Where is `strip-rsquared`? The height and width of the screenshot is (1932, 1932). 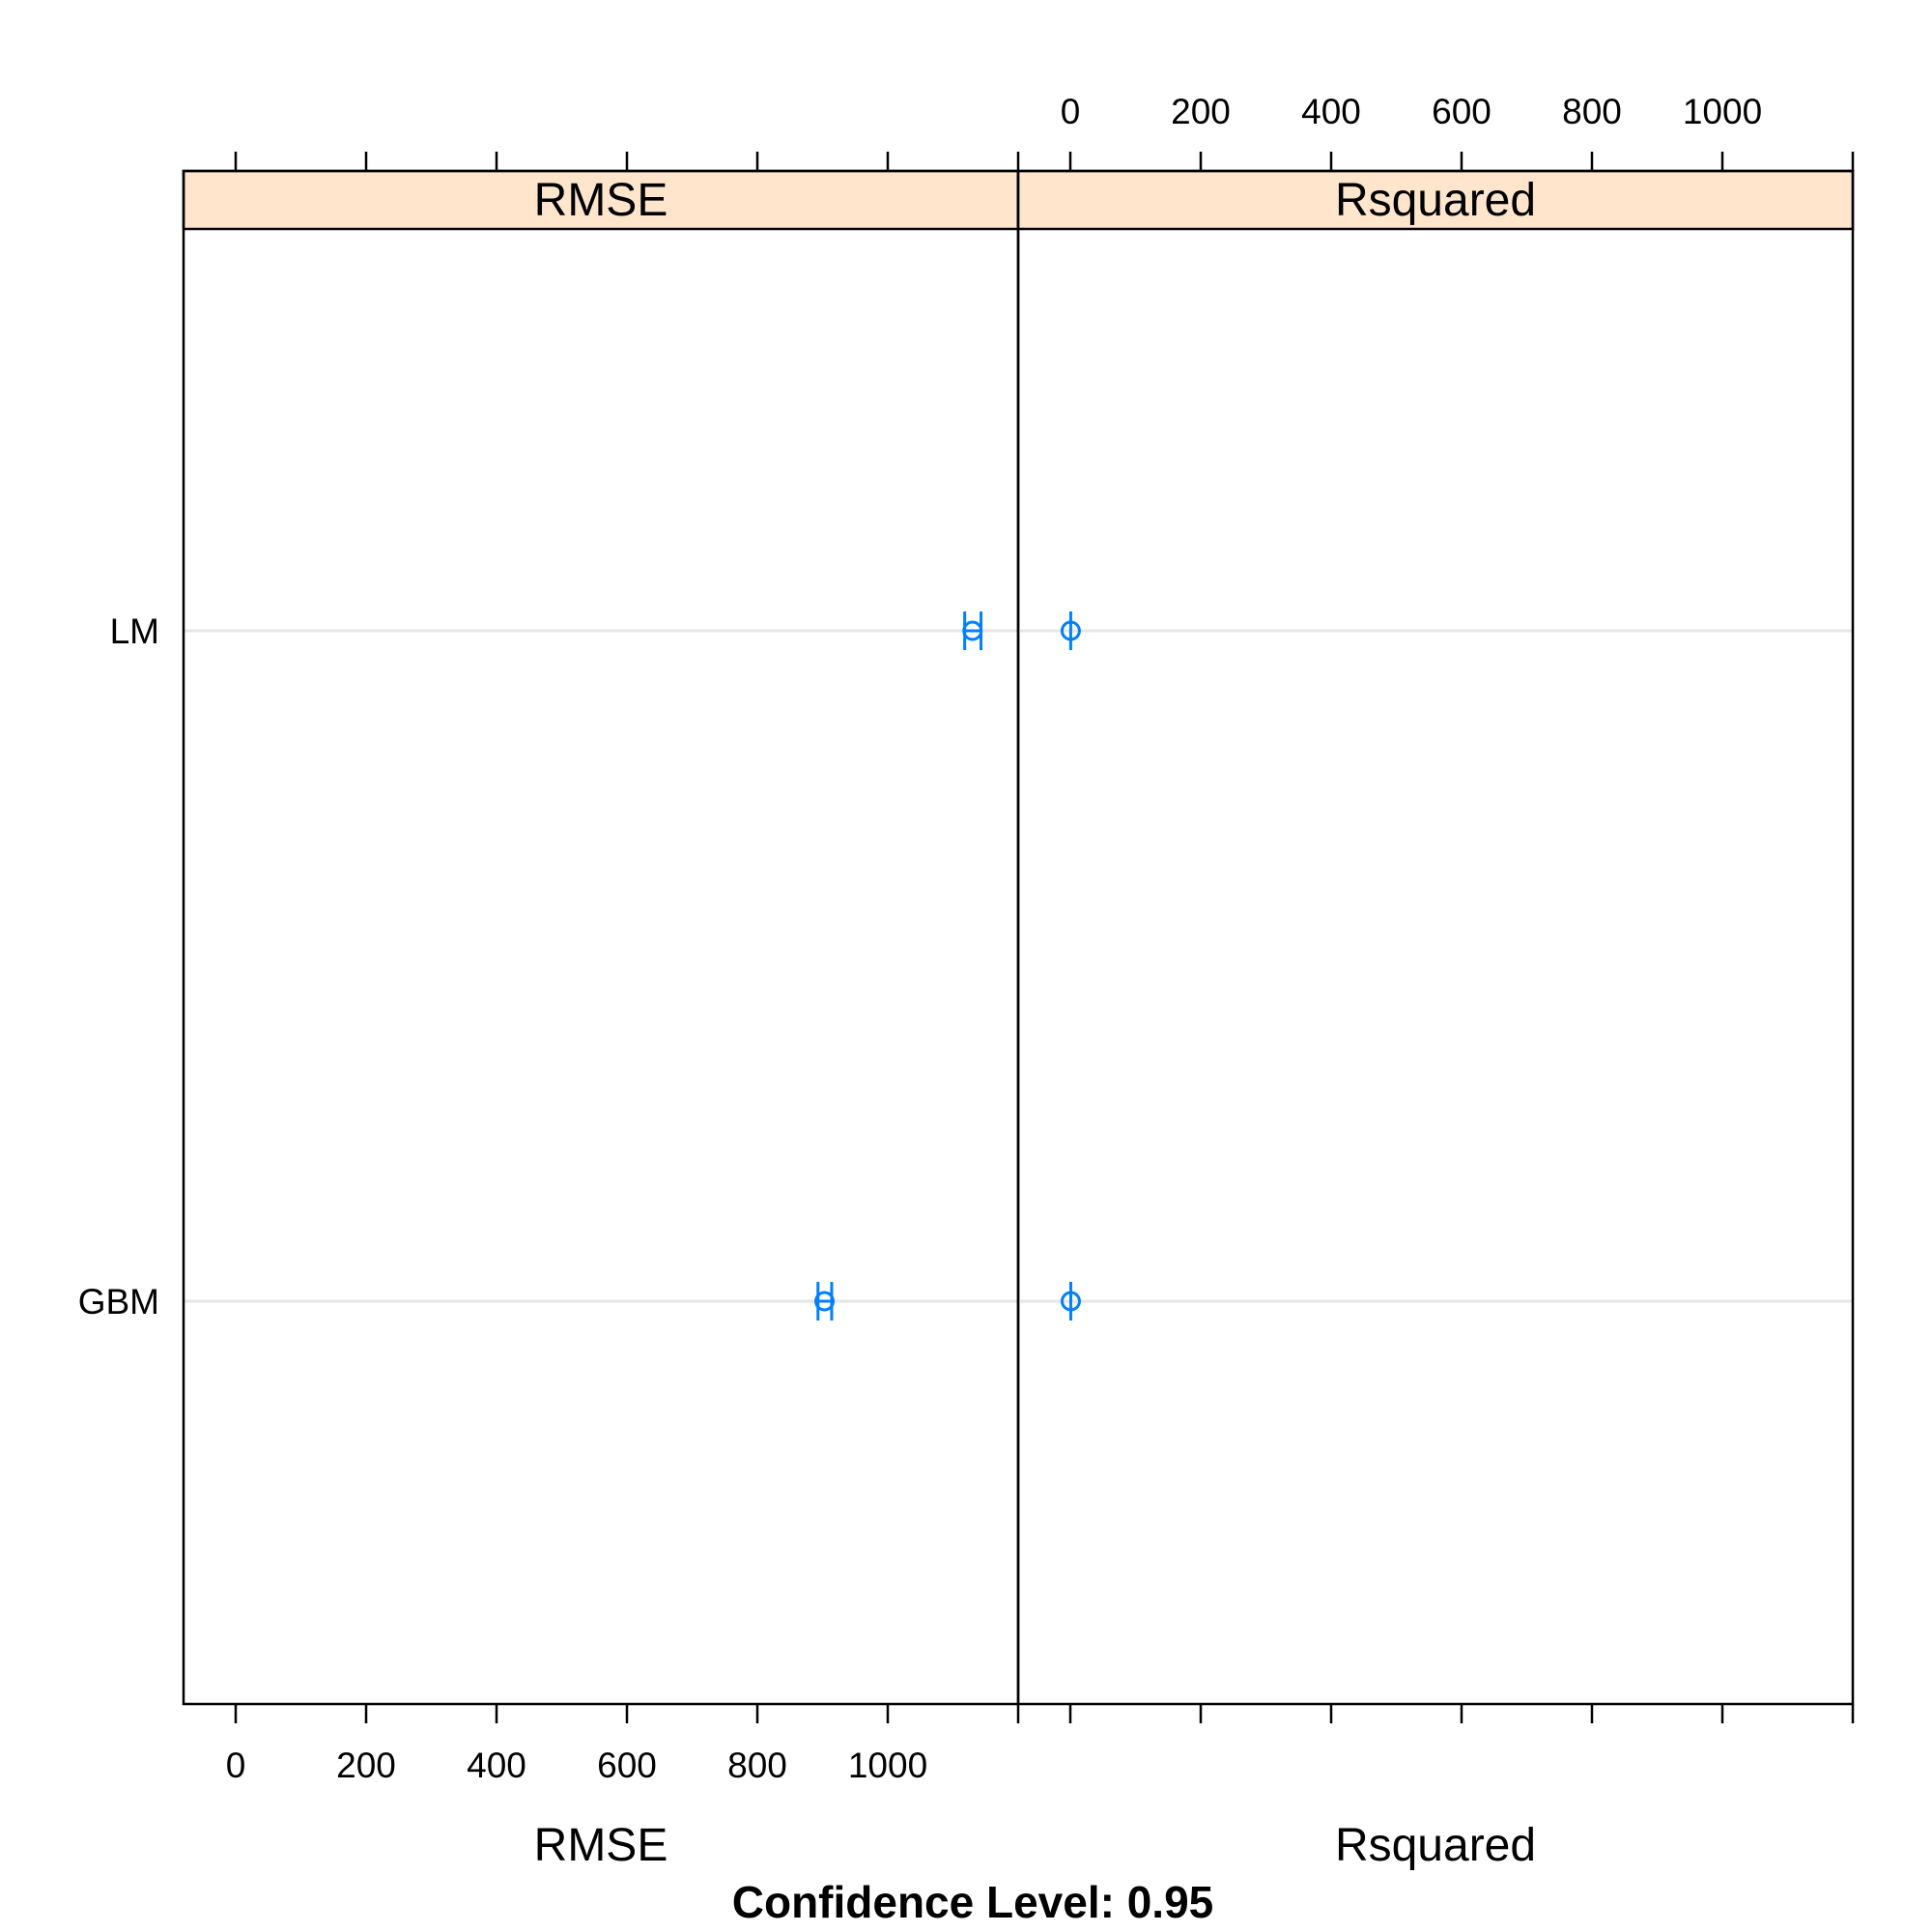
strip-rsquared is located at coordinates (1435, 200).